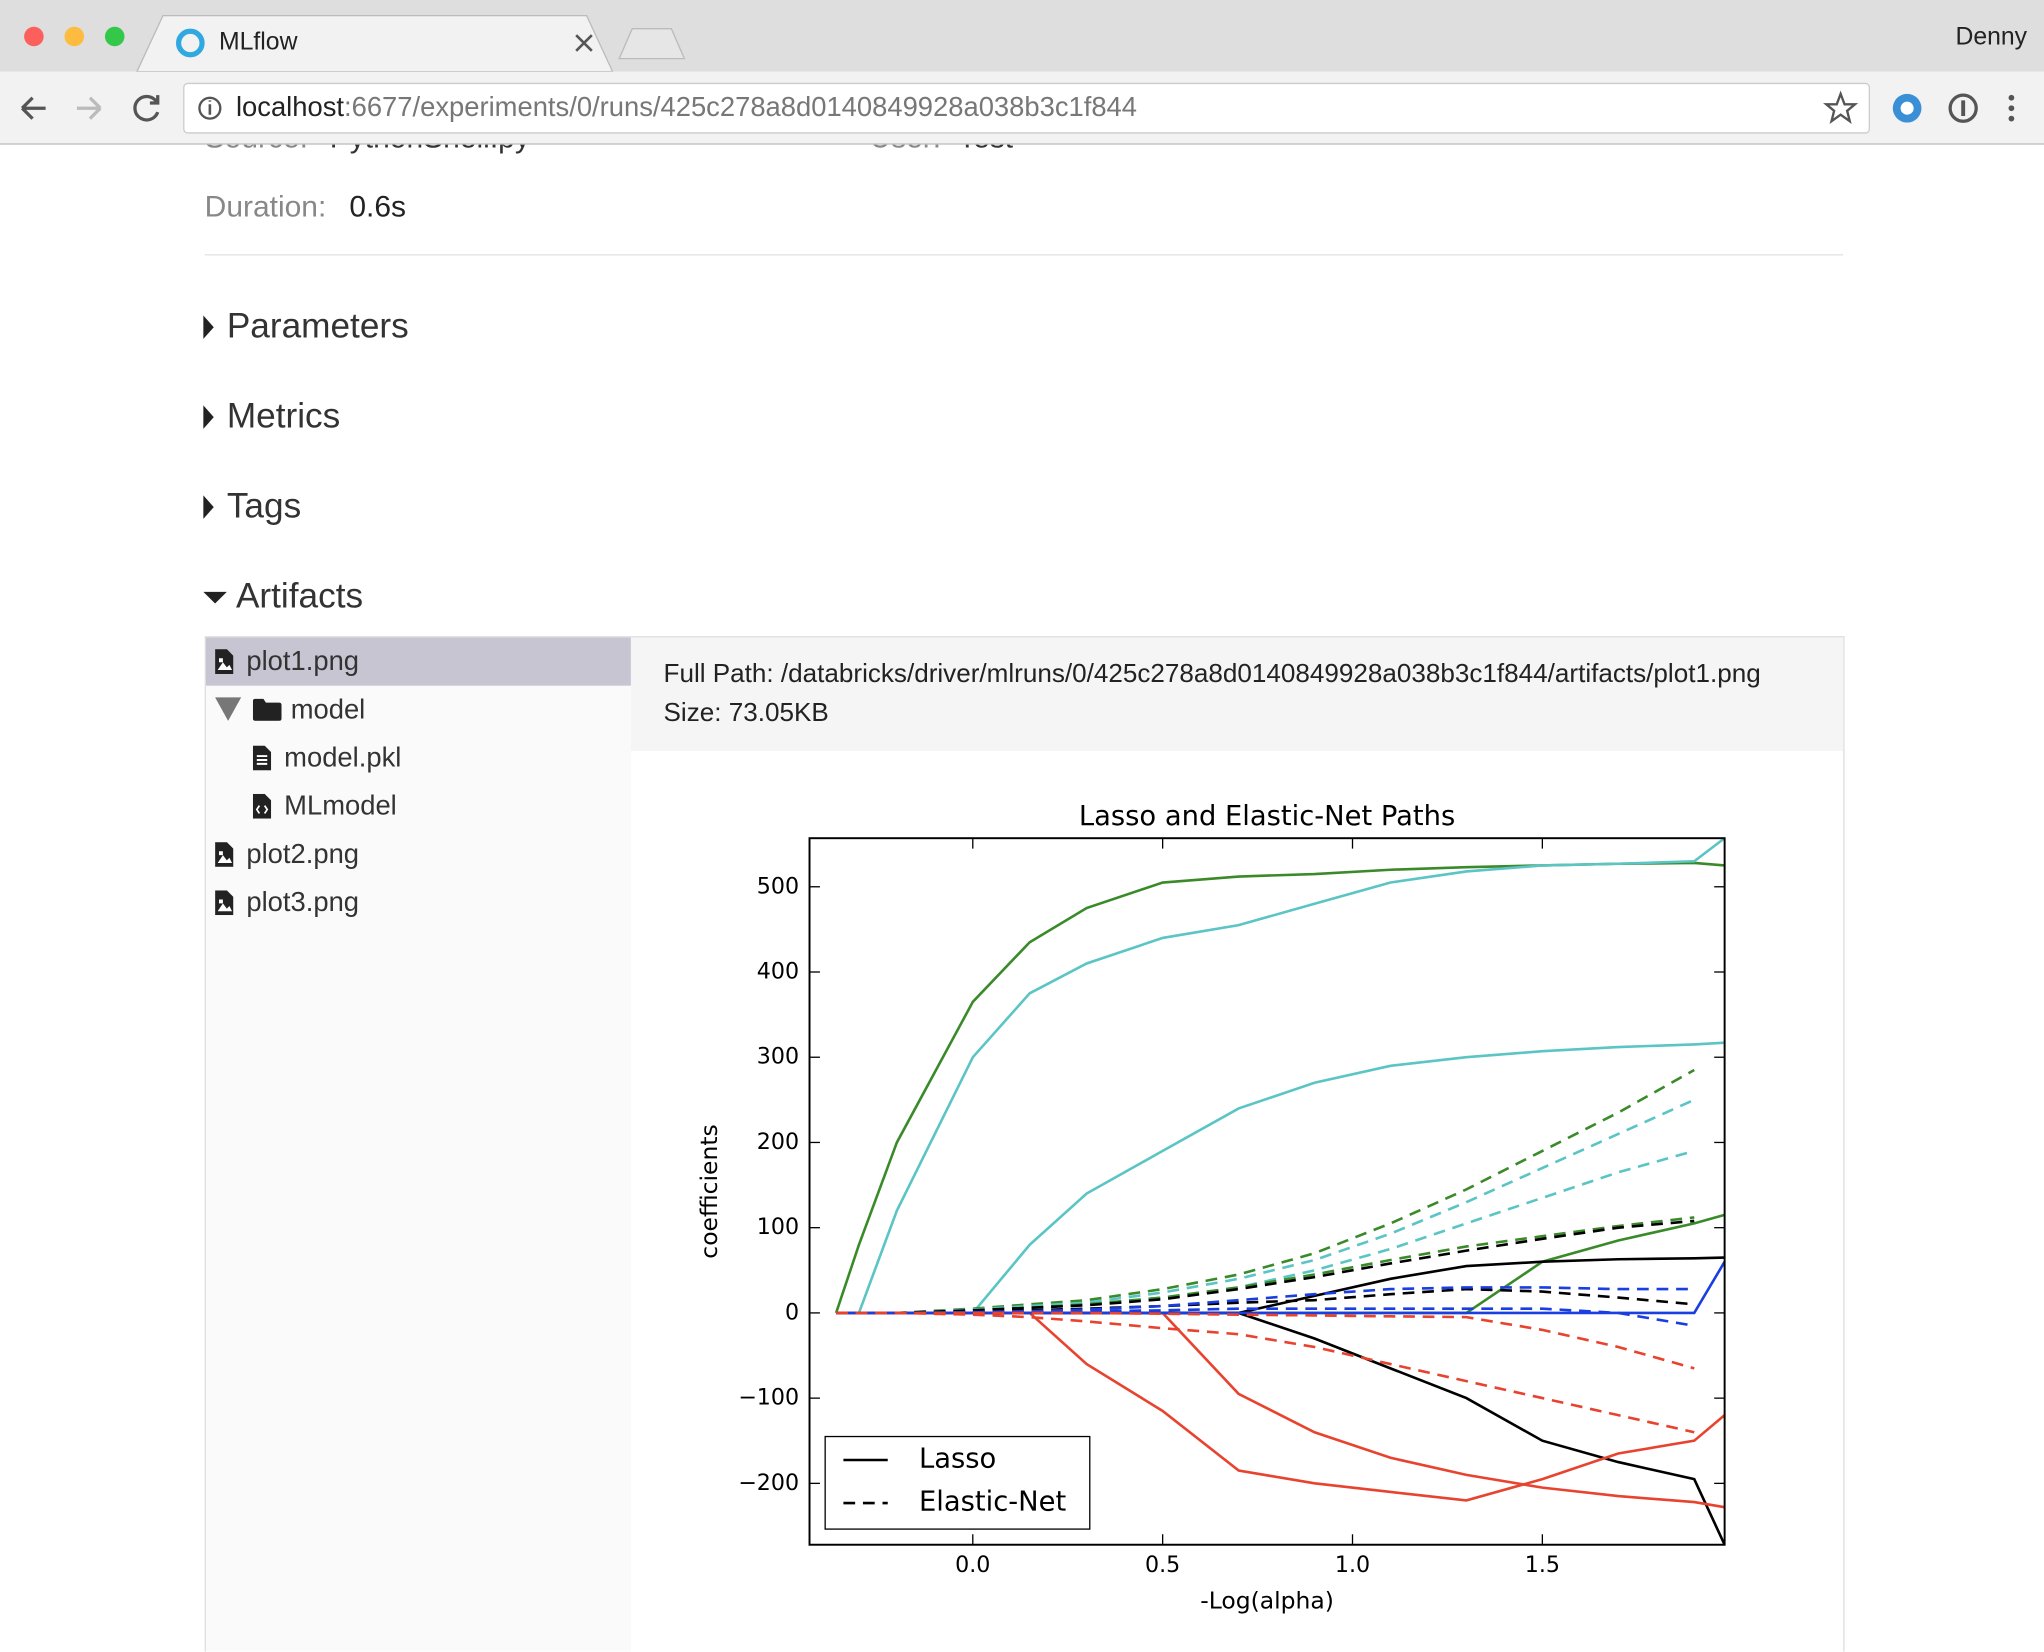  What do you see at coordinates (418, 806) in the screenshot?
I see `tree-item: MLmodel` at bounding box center [418, 806].